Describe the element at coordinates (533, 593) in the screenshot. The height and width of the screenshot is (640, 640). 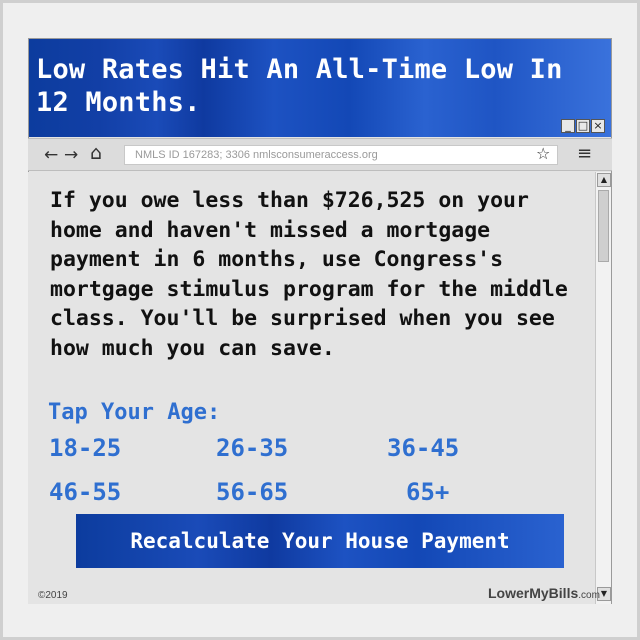
I see `brand-name: LowerMyBills` at that location.